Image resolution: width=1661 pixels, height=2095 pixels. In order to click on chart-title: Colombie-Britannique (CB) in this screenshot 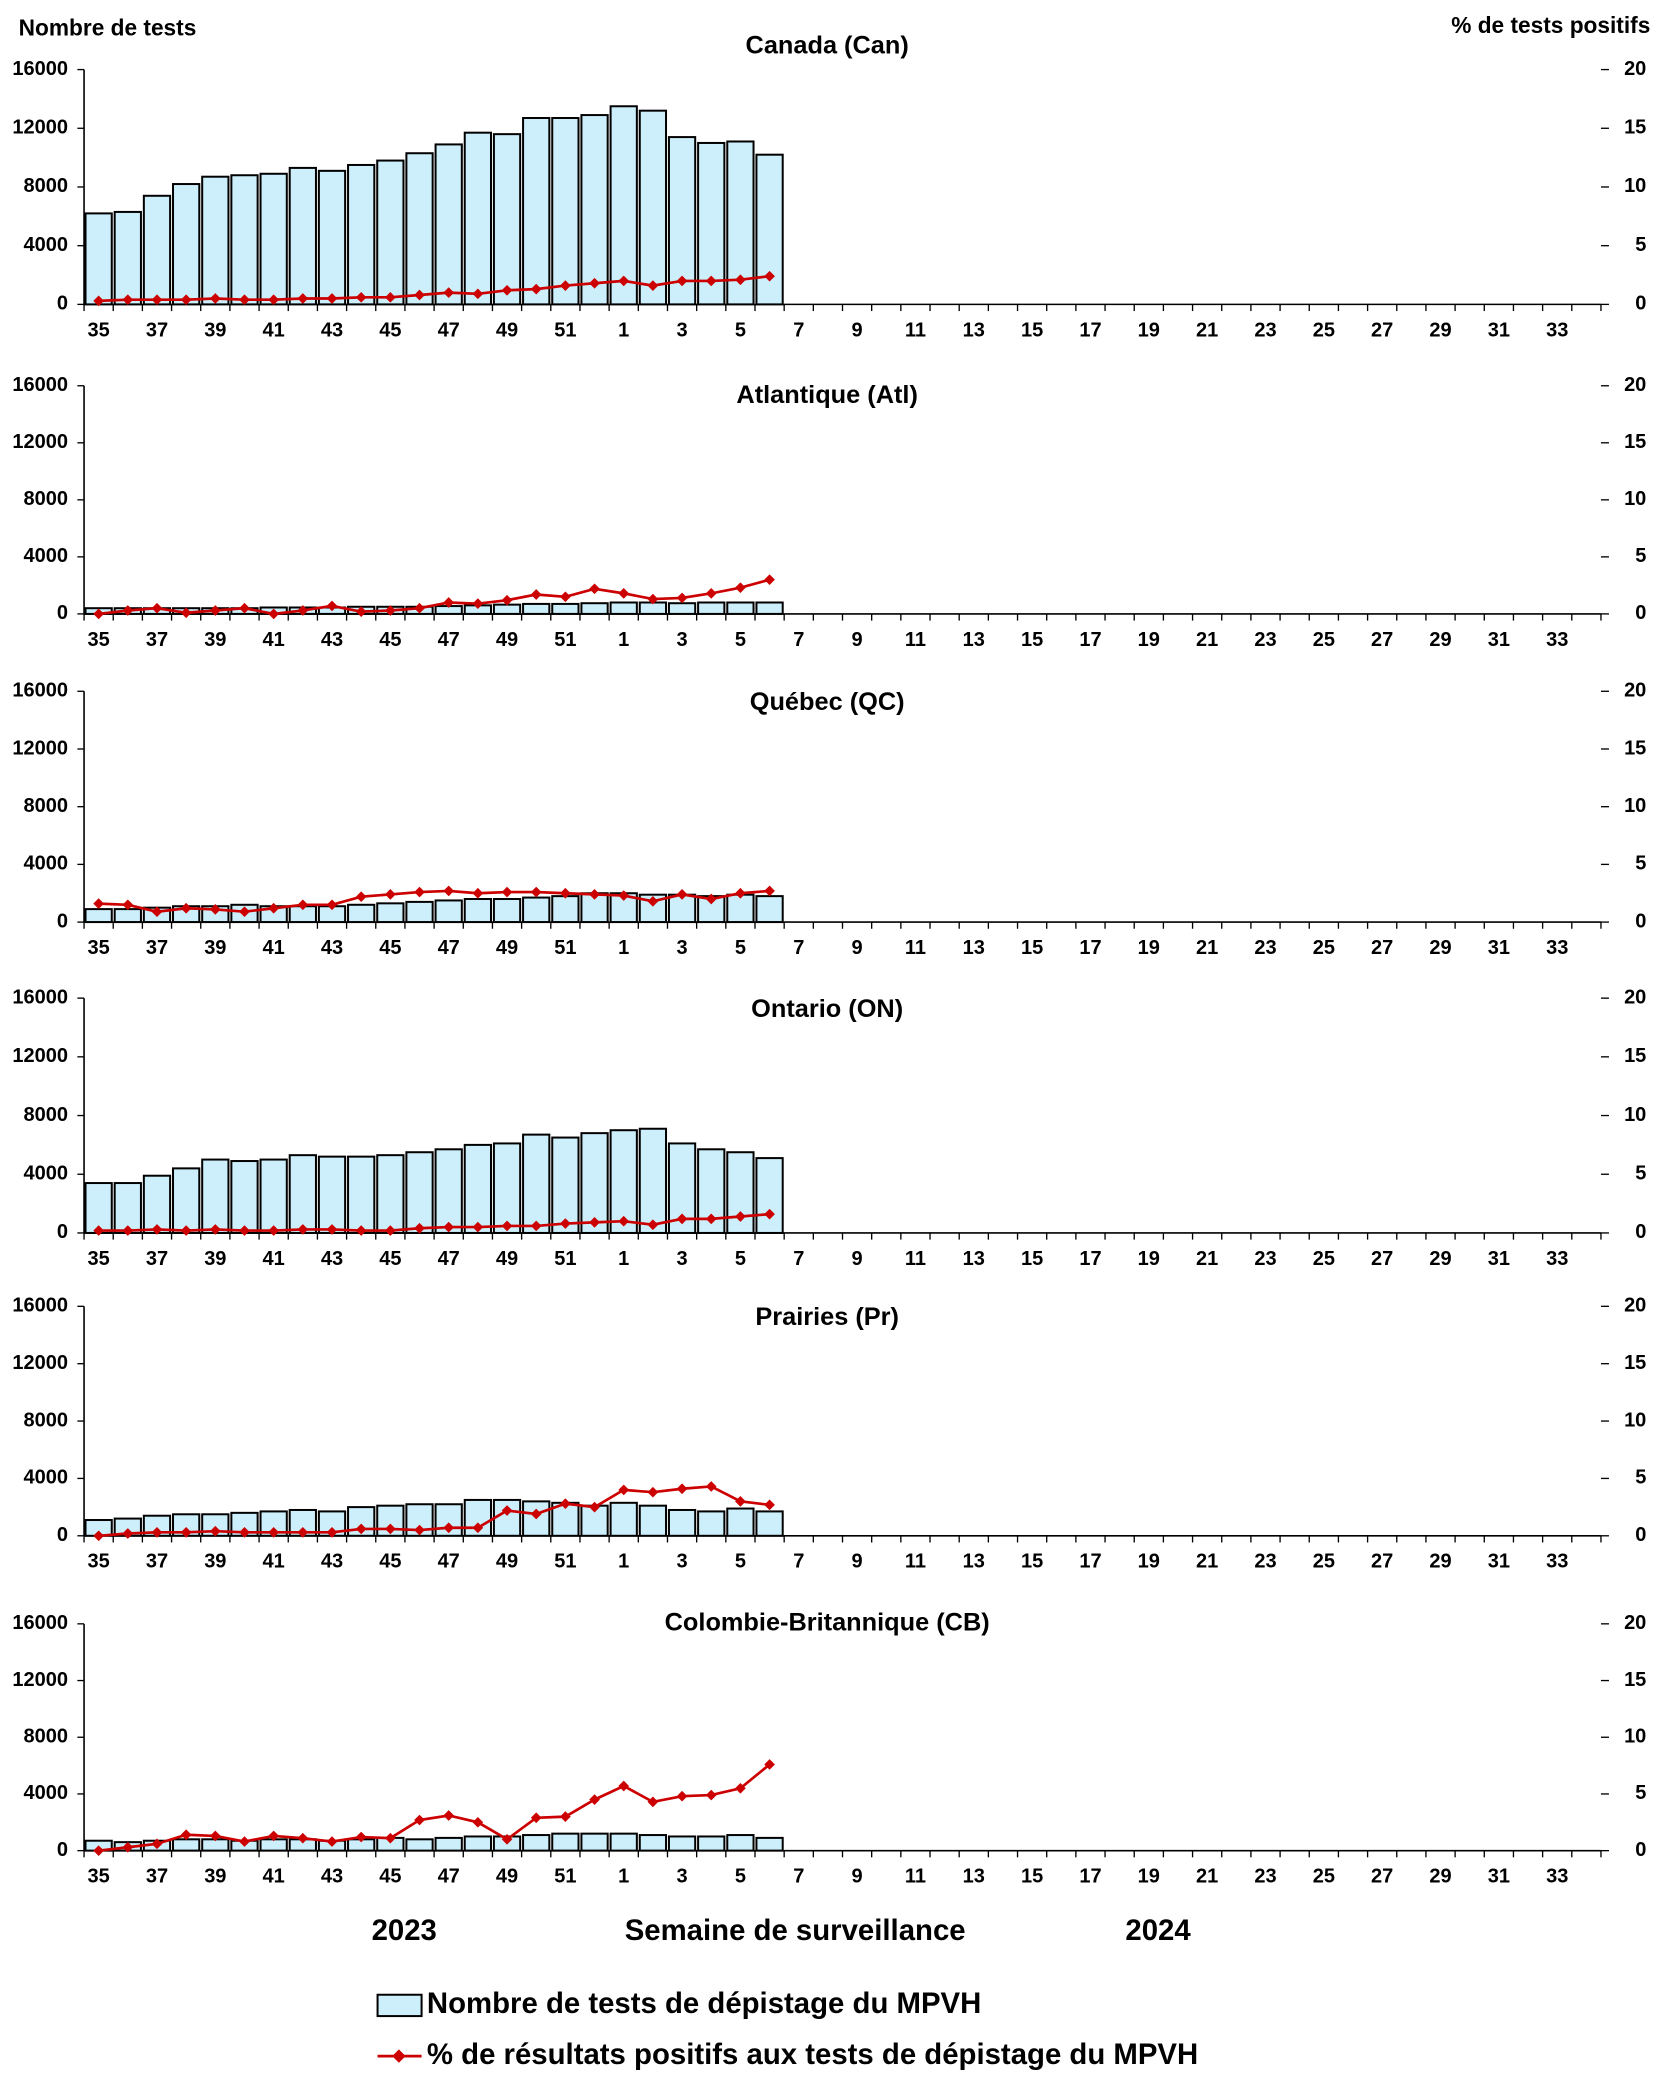, I will do `click(827, 1623)`.